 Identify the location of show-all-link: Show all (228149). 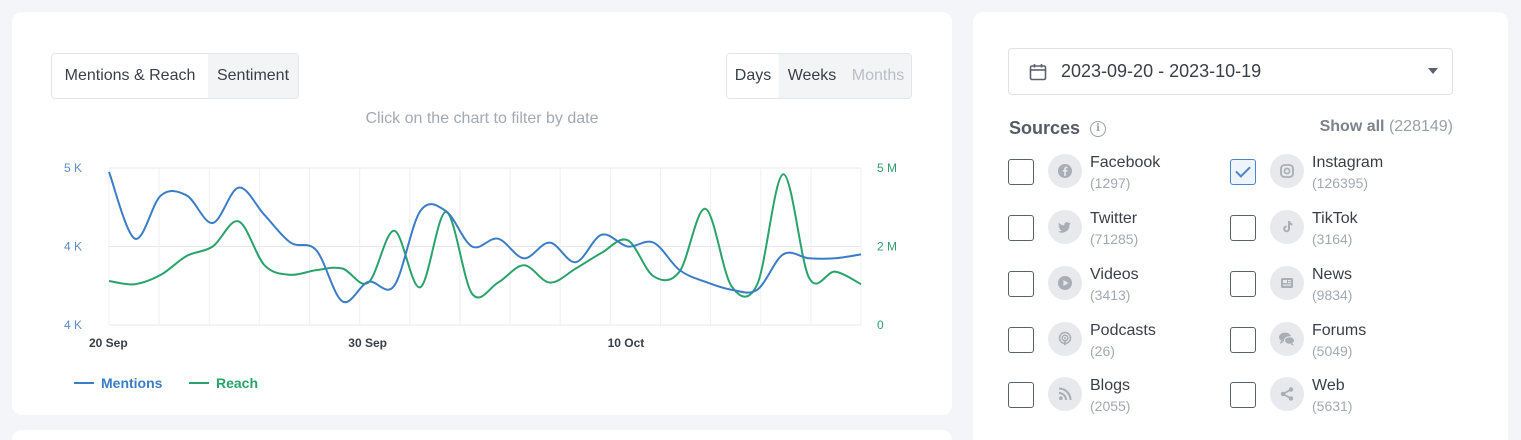
(1386, 127).